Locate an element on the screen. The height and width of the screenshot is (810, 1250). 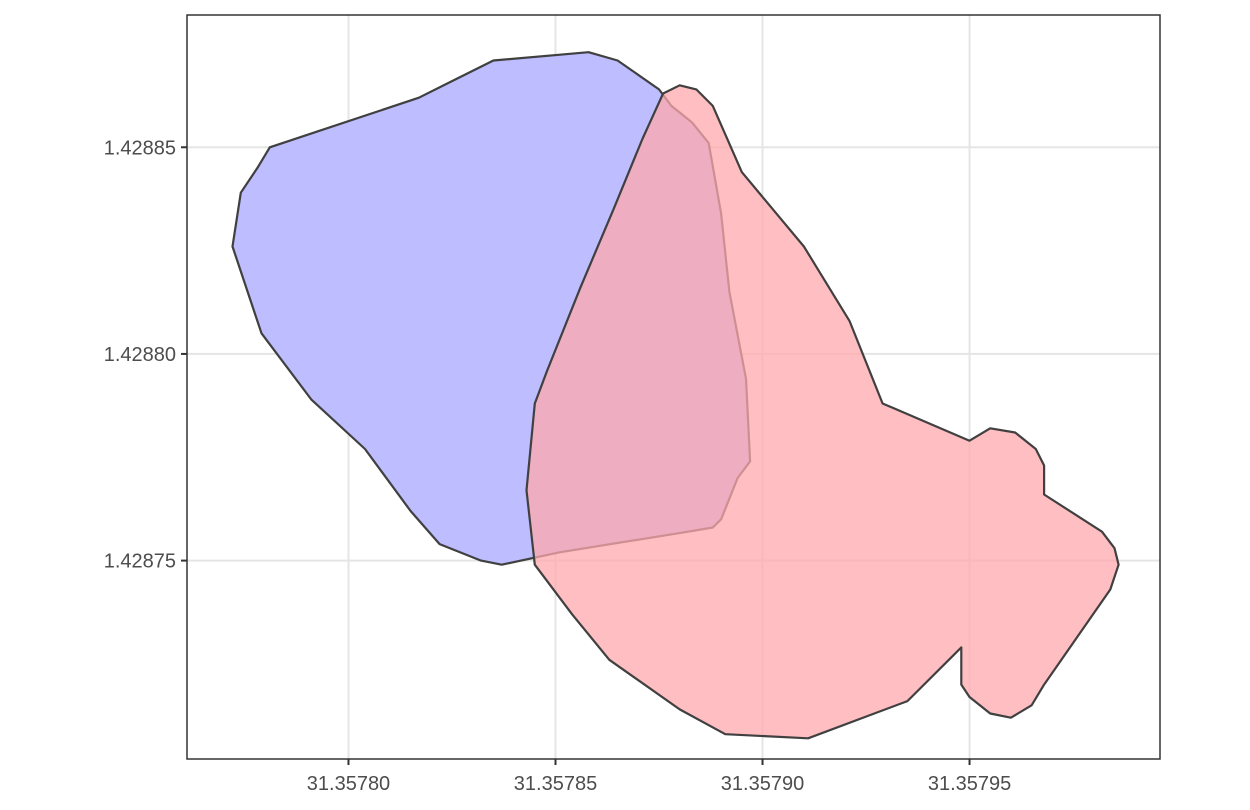
y-axis-tick-labels: 1.42875 1.42880 1.42885 is located at coordinates (140, 354).